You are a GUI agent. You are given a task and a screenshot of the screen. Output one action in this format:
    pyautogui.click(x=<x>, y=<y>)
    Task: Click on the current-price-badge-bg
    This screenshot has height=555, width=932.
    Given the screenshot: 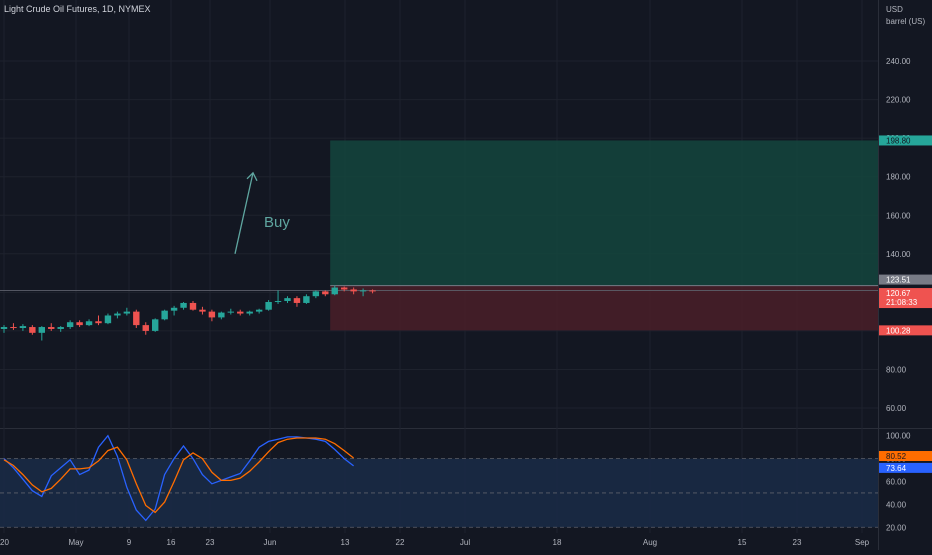 What is the action you would take?
    pyautogui.click(x=905, y=298)
    